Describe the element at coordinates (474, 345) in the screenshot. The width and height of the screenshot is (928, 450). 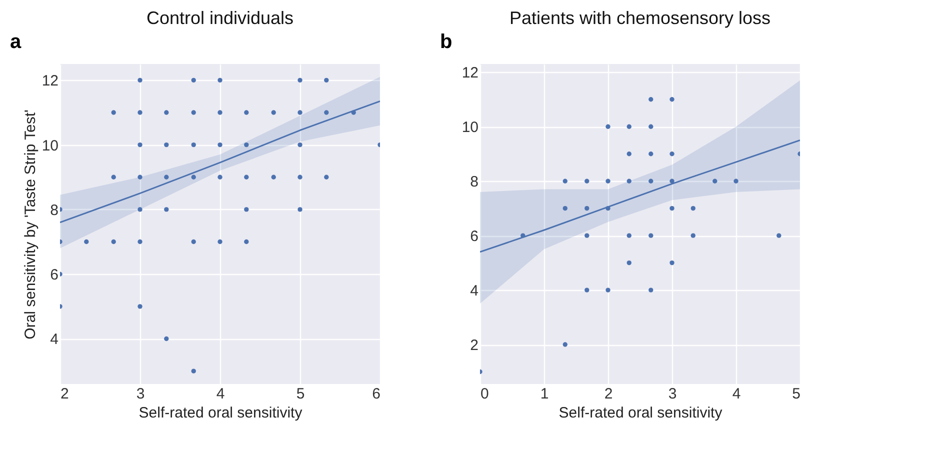
I see `y-tick-label: 2` at that location.